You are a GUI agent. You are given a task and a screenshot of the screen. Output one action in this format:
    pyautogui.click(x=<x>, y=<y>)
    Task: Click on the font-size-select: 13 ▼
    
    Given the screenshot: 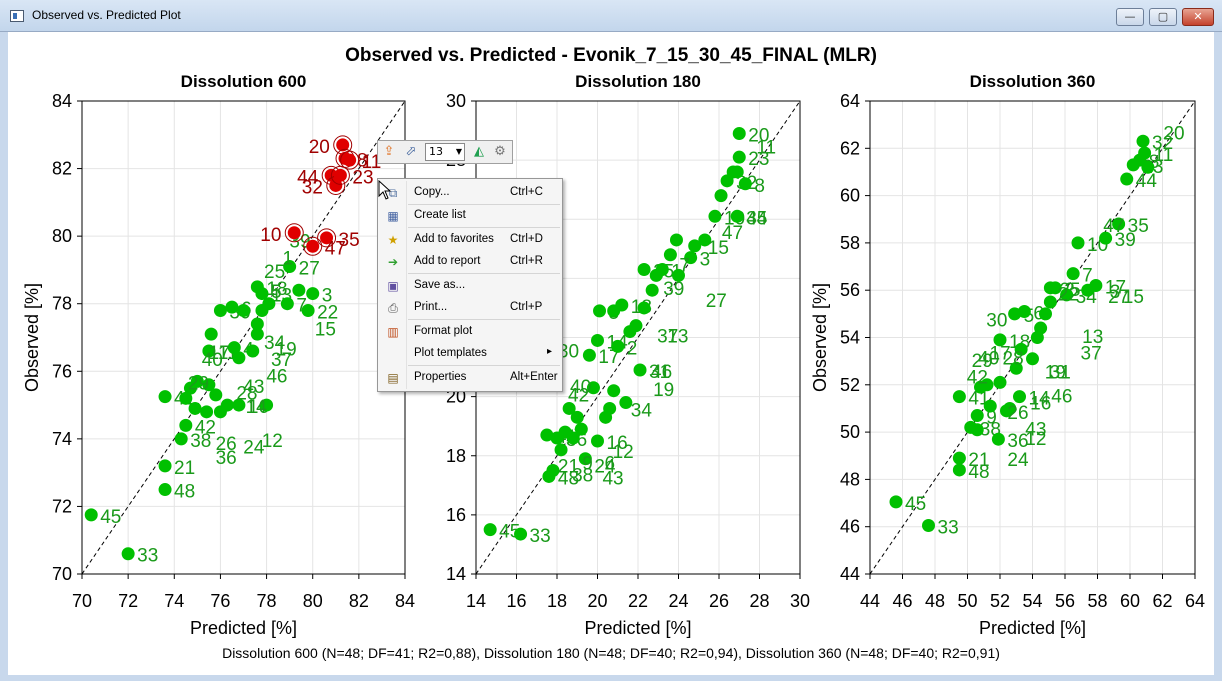 What is the action you would take?
    pyautogui.click(x=445, y=152)
    